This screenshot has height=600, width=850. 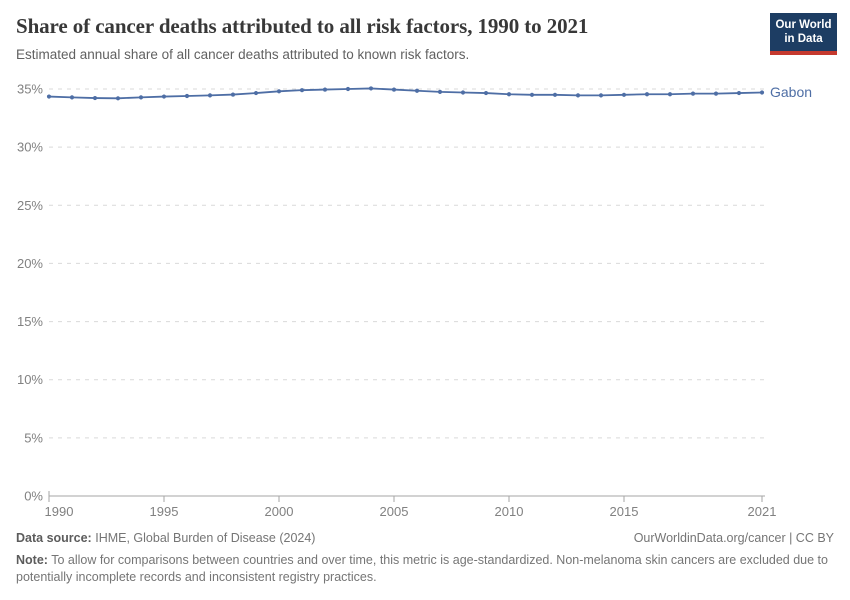 I want to click on x-axis-label: 2015, so click(x=624, y=511).